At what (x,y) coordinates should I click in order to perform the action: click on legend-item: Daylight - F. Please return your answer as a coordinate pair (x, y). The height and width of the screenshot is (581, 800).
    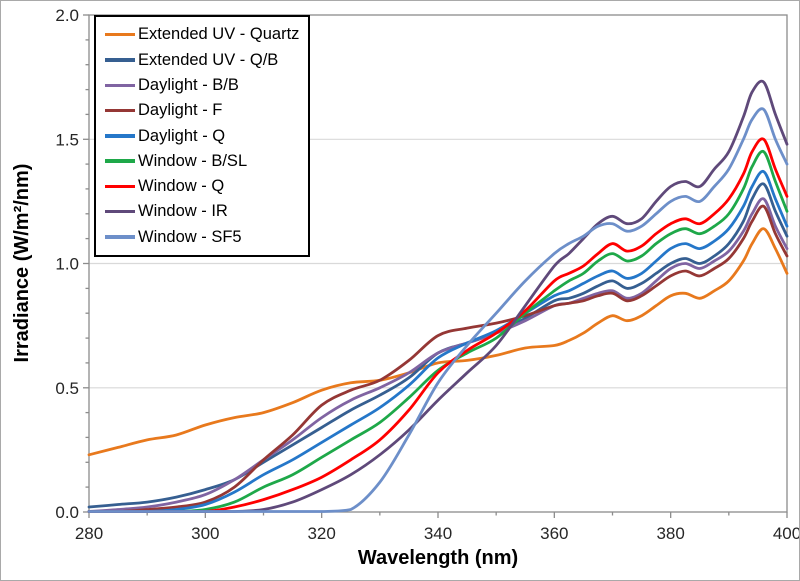
    Looking at the image, I should click on (202, 110).